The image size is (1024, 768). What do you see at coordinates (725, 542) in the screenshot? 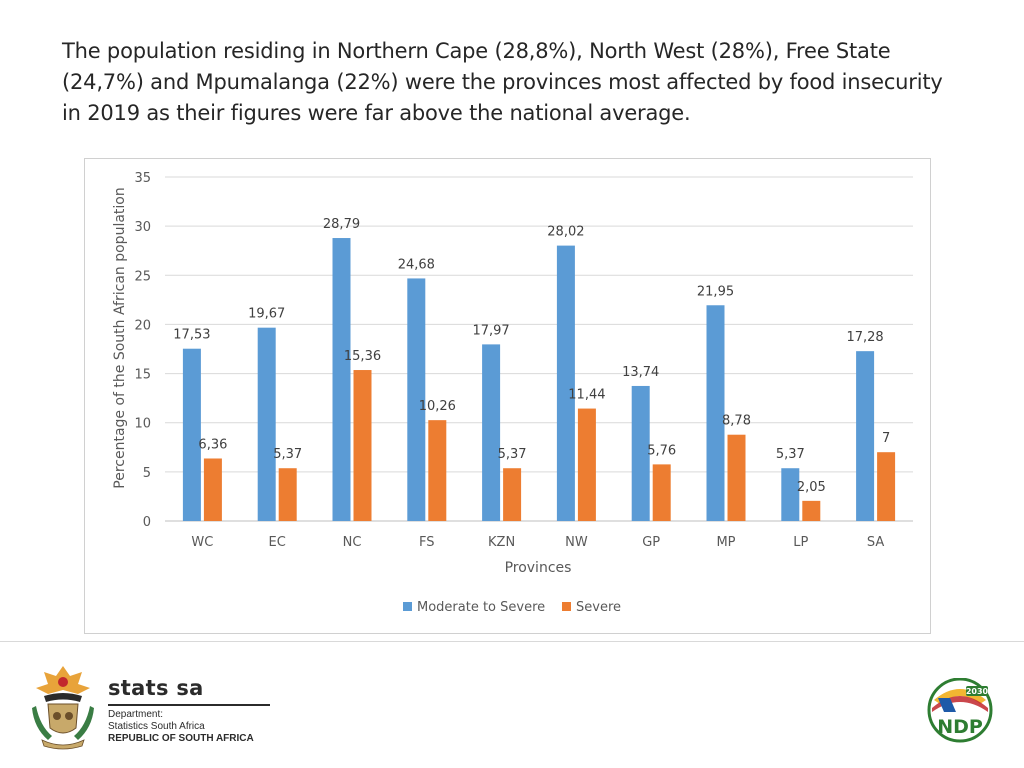
I see `x-tick-label: MP` at bounding box center [725, 542].